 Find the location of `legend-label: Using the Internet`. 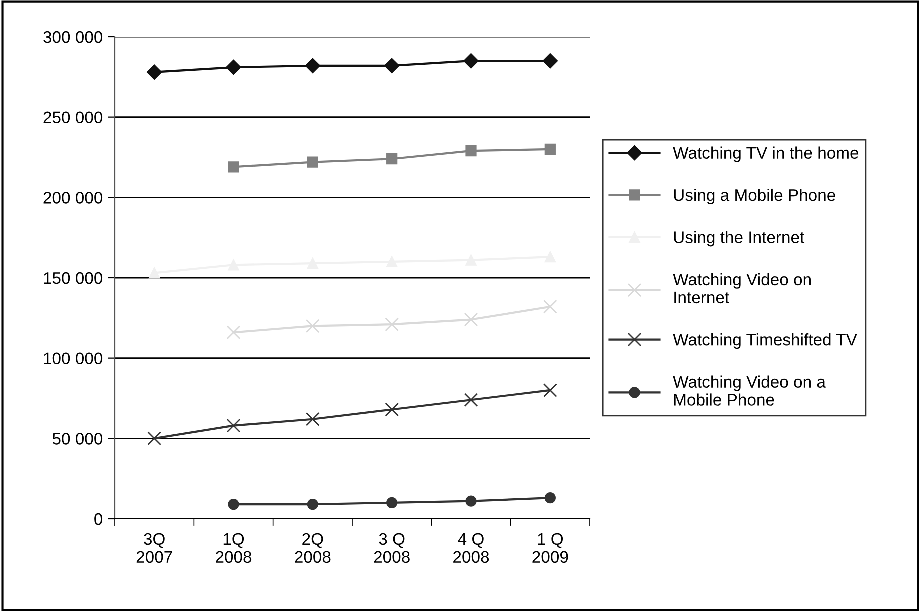

legend-label: Using the Internet is located at coordinates (739, 239).